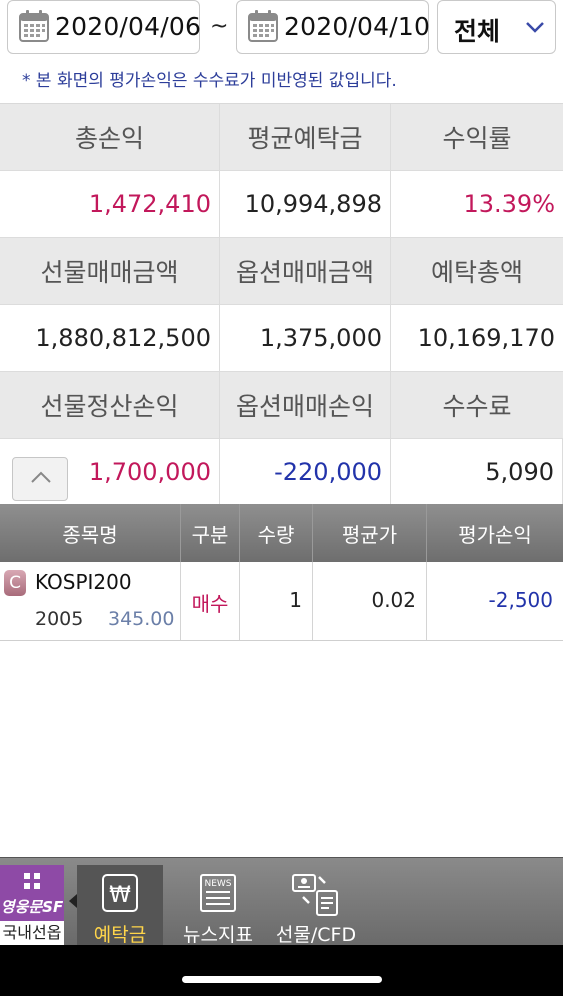 Image resolution: width=563 pixels, height=996 pixels. I want to click on summary-value-row: 1,700,000 -220,000 5,090, so click(281, 472).